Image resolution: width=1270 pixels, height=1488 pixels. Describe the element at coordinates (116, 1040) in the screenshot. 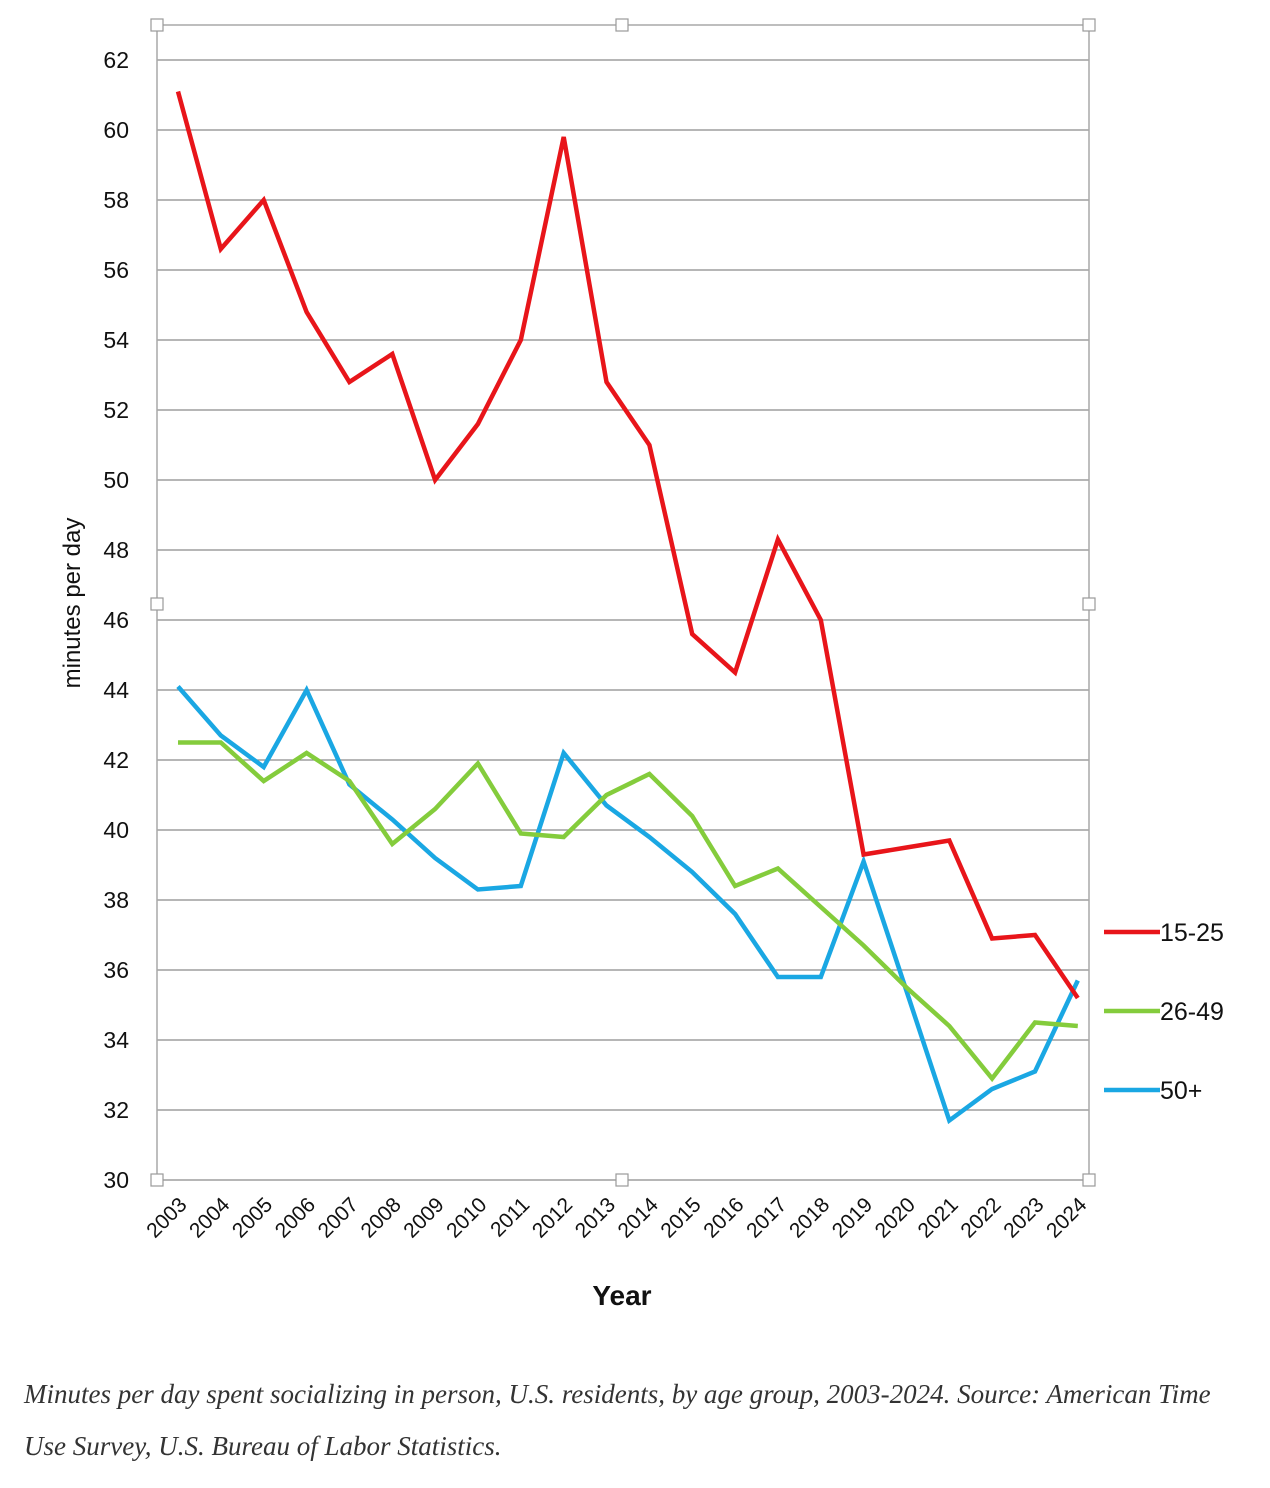

I see `y-tick-label: 34` at that location.